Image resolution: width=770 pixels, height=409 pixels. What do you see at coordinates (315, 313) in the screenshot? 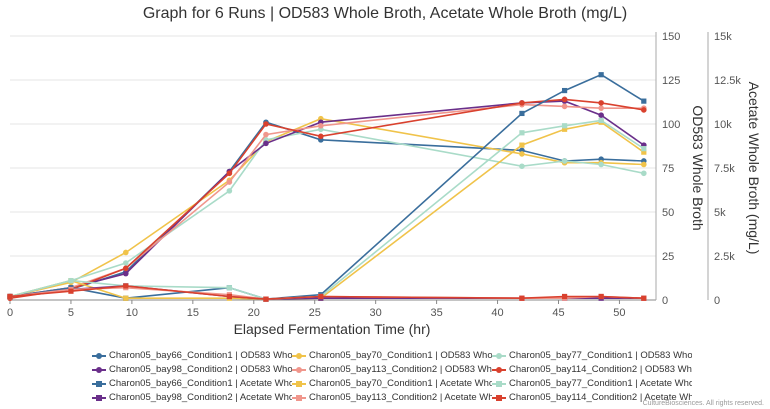
I see `x-tick-label: 25` at bounding box center [315, 313].